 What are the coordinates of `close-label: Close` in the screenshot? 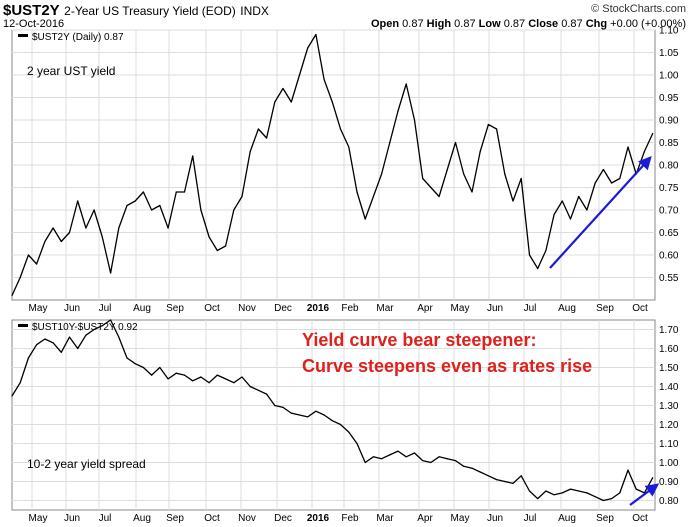 It's located at (543, 24).